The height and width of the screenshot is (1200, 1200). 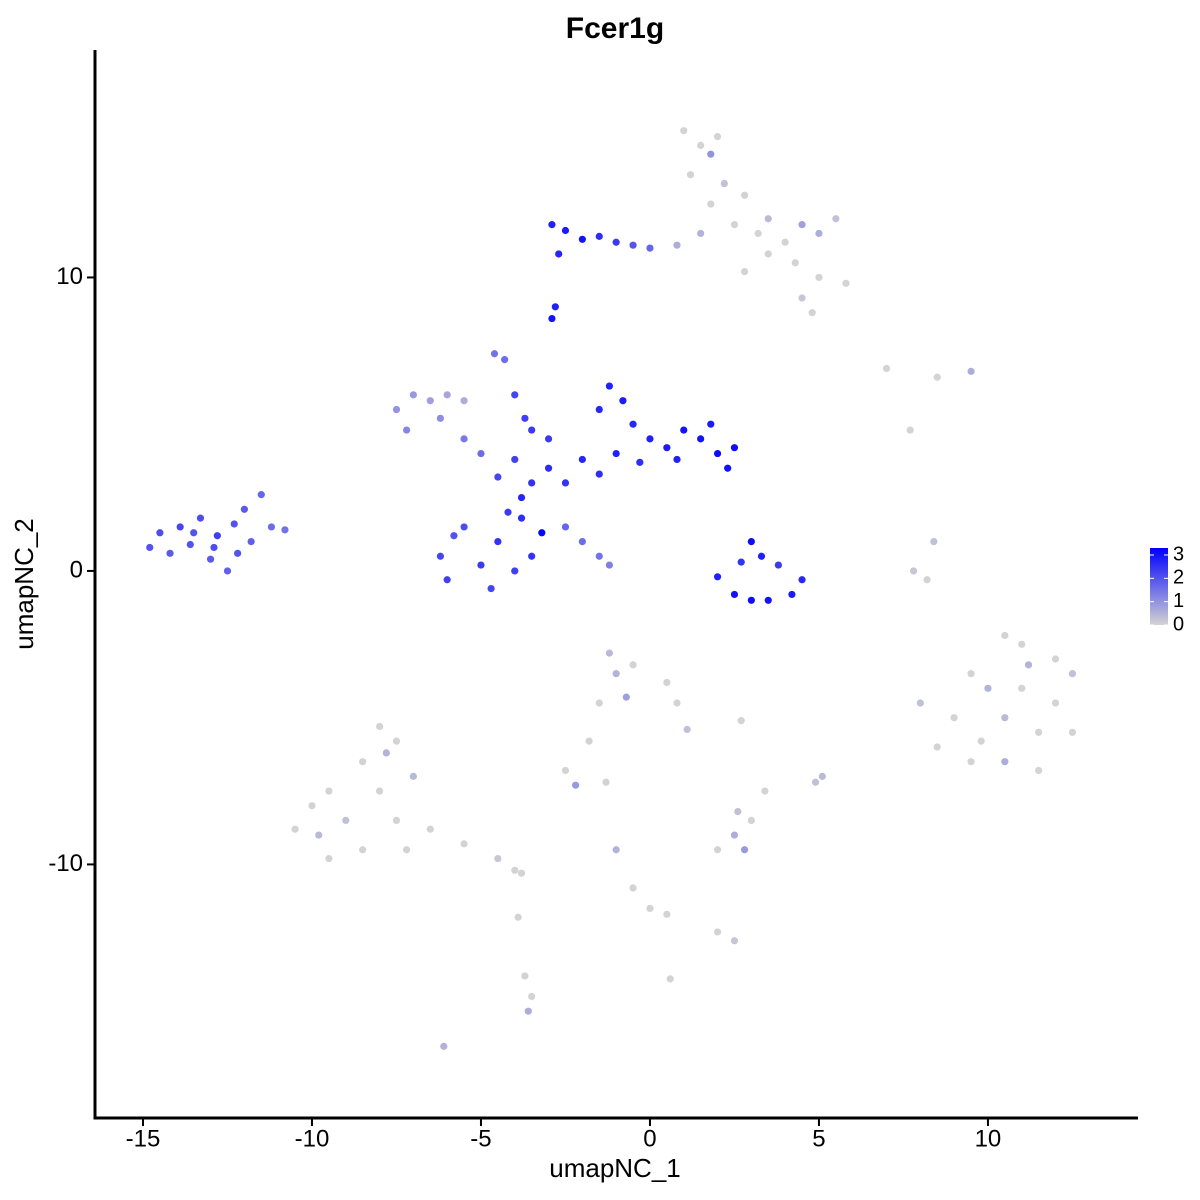 What do you see at coordinates (76, 569) in the screenshot?
I see `y-tick-label: 0` at bounding box center [76, 569].